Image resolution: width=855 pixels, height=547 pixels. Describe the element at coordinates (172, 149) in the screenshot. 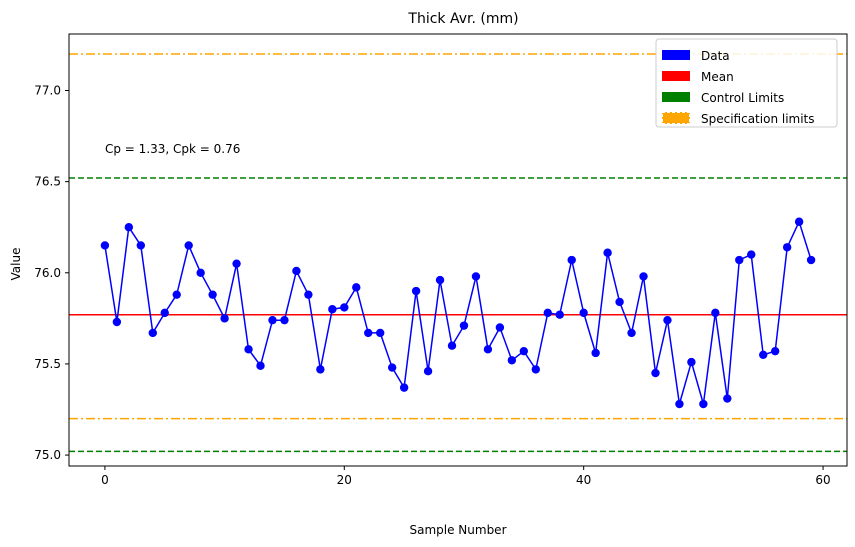

I see `cp-cpk-annotation: Cp = 1.33, Cpk = 0.76` at that location.